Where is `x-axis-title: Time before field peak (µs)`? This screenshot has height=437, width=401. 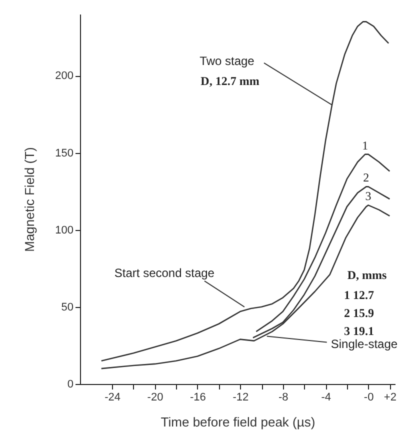
x-axis-title: Time before field peak (µs) is located at coordinates (238, 422).